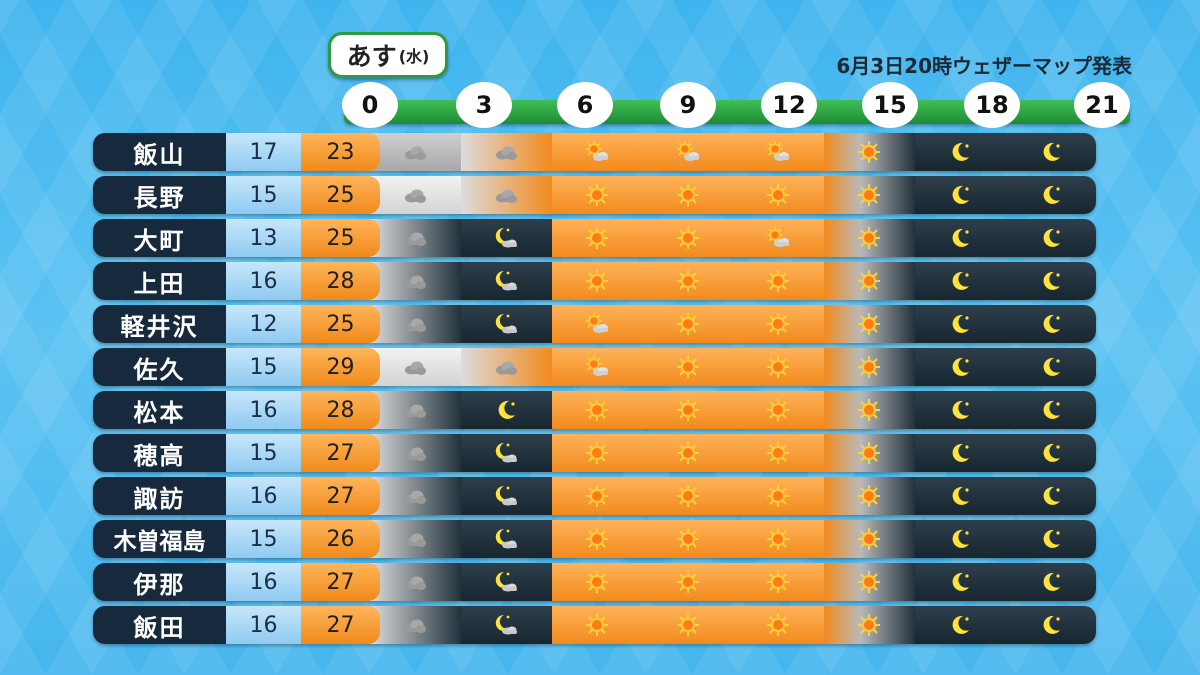 The width and height of the screenshot is (1200, 675). Describe the element at coordinates (263, 238) in the screenshot. I see `min-temp: 13` at that location.